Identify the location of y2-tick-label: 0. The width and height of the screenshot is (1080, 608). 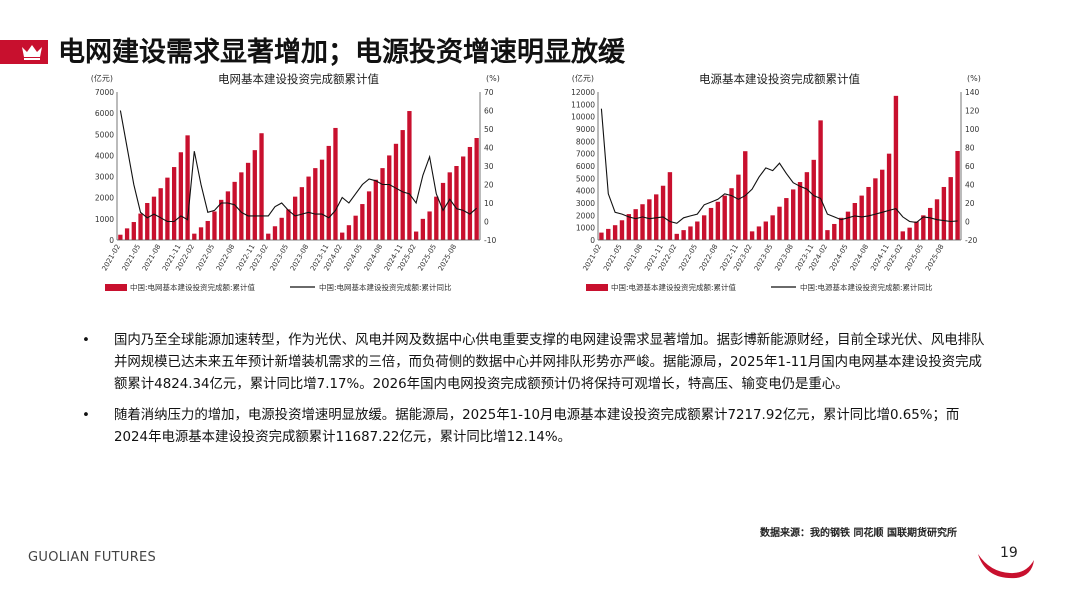
(967, 222).